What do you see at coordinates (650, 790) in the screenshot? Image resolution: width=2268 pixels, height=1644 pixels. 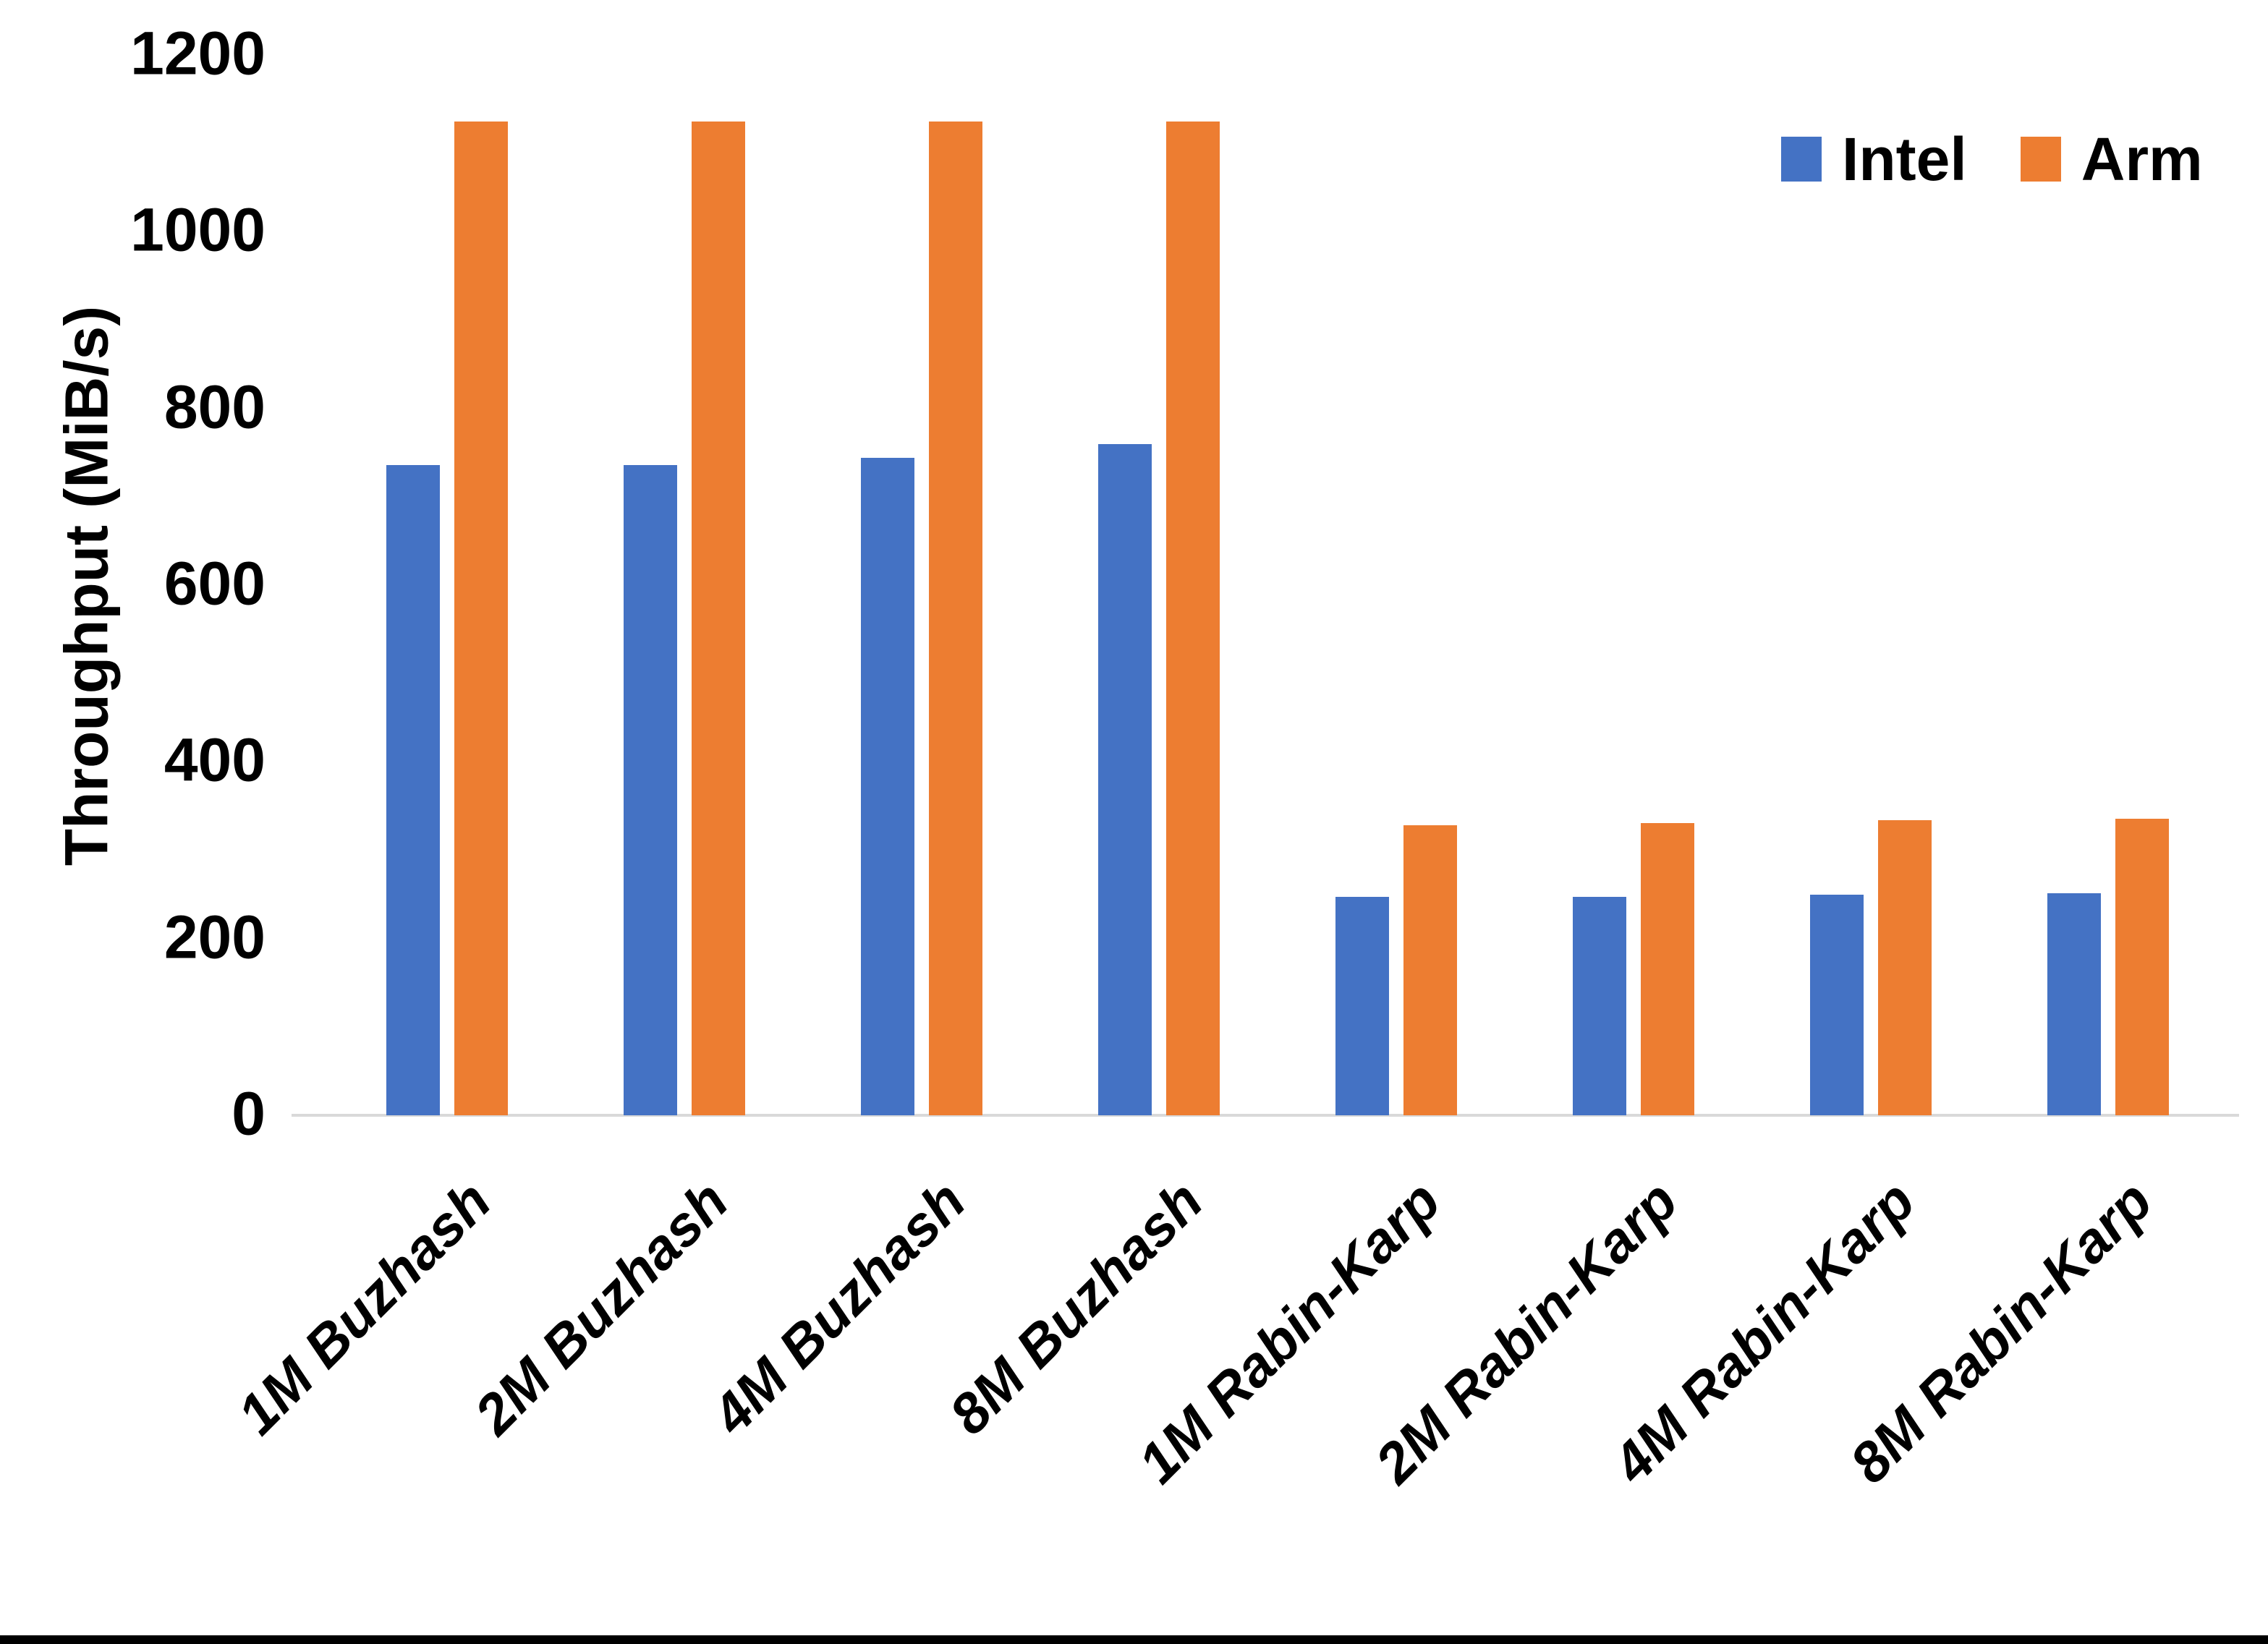 I see `bar-intel-2m-buzhash` at bounding box center [650, 790].